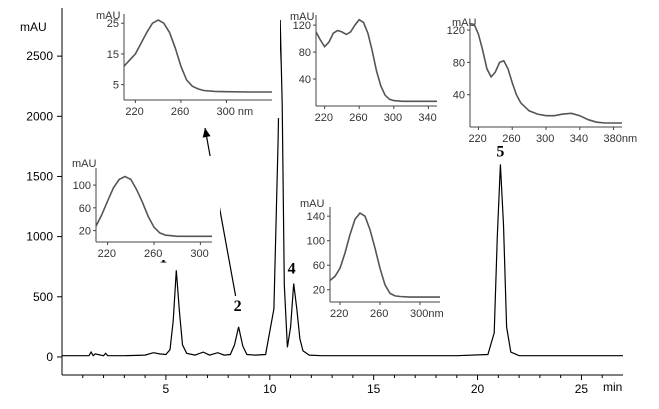  I want to click on inset-y-tick-label: 140, so click(316, 217).